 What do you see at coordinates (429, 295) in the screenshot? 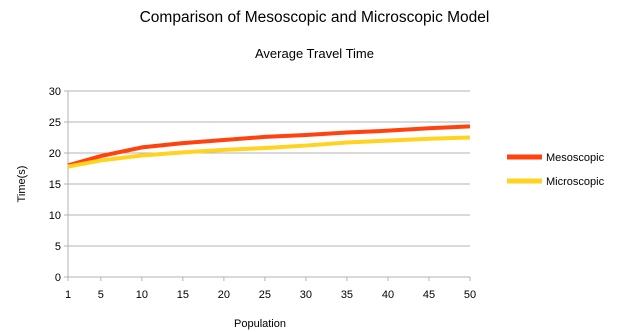
I see `x-tick-label-45: 45` at bounding box center [429, 295].